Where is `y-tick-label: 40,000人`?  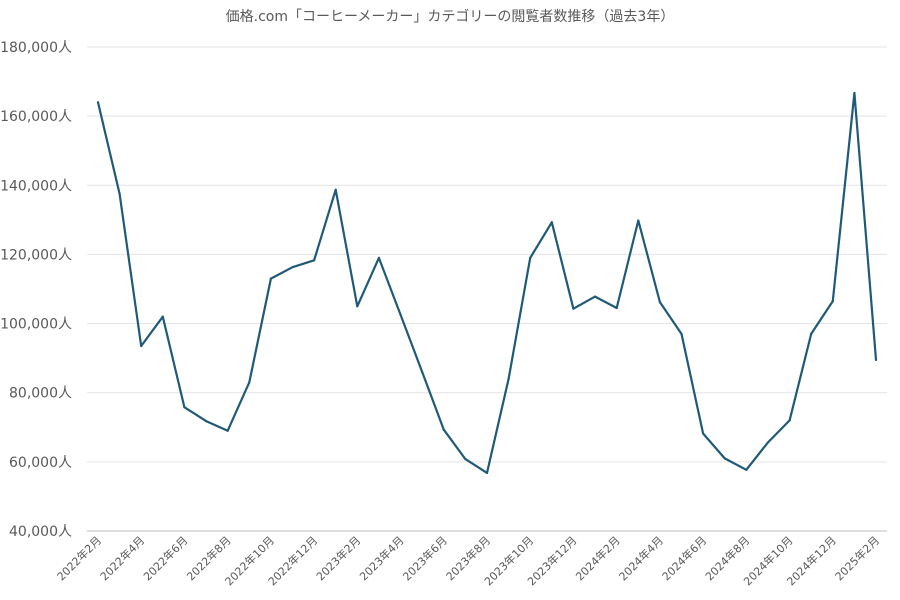 y-tick-label: 40,000人 is located at coordinates (40, 532).